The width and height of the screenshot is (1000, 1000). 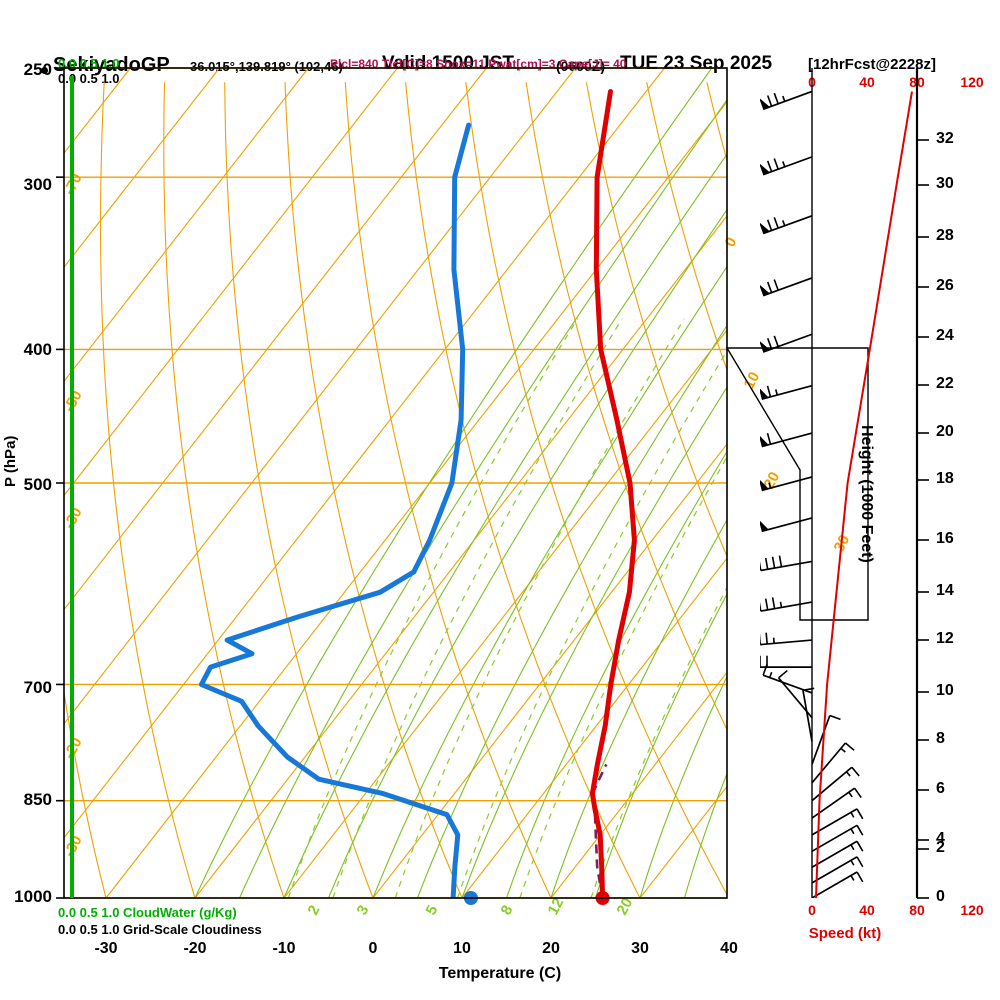 I want to click on isotherm-label: 10, so click(x=752, y=380).